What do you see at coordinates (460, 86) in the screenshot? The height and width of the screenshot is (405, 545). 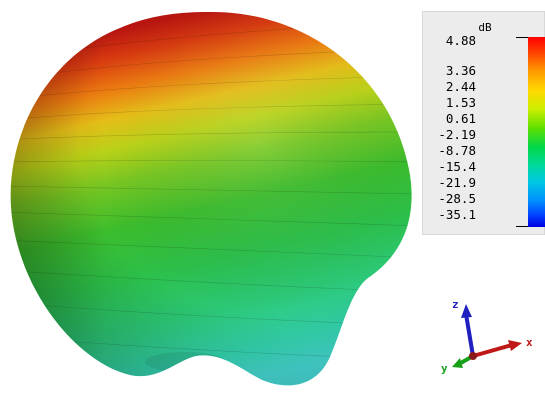 I see `legend-tick: 2.44` at bounding box center [460, 86].